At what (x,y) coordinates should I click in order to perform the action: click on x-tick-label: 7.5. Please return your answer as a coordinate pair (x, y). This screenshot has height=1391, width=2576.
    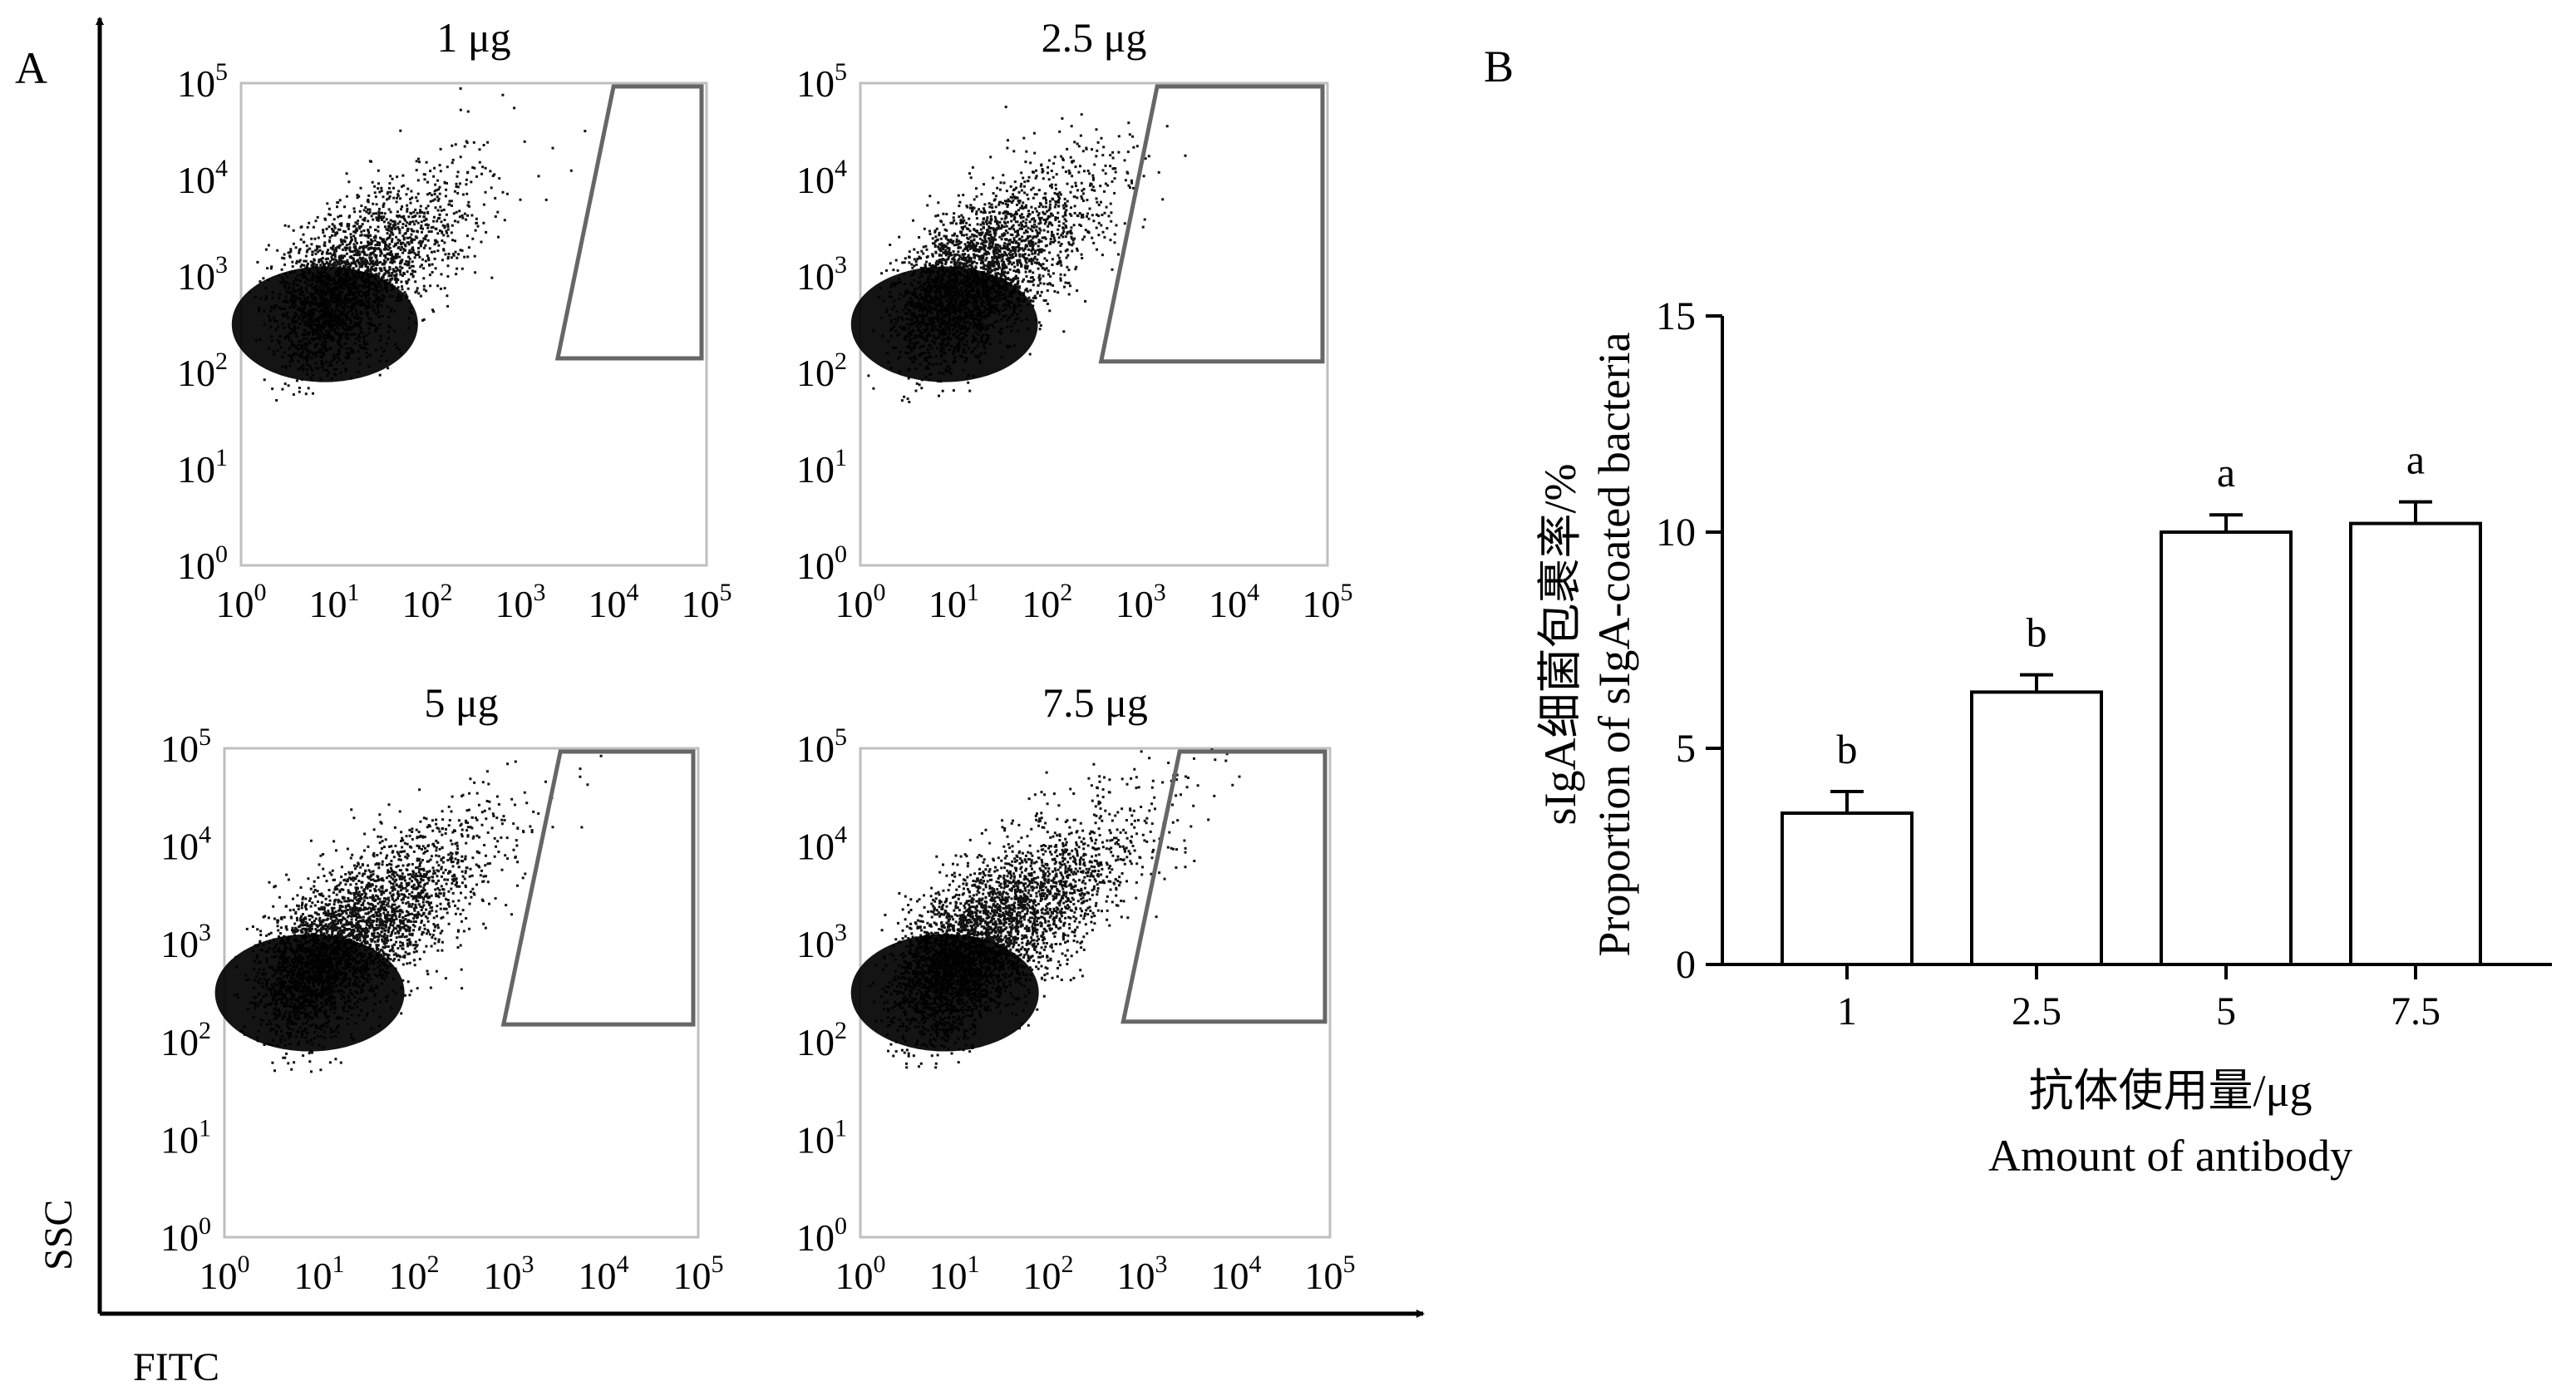
    Looking at the image, I should click on (2416, 1011).